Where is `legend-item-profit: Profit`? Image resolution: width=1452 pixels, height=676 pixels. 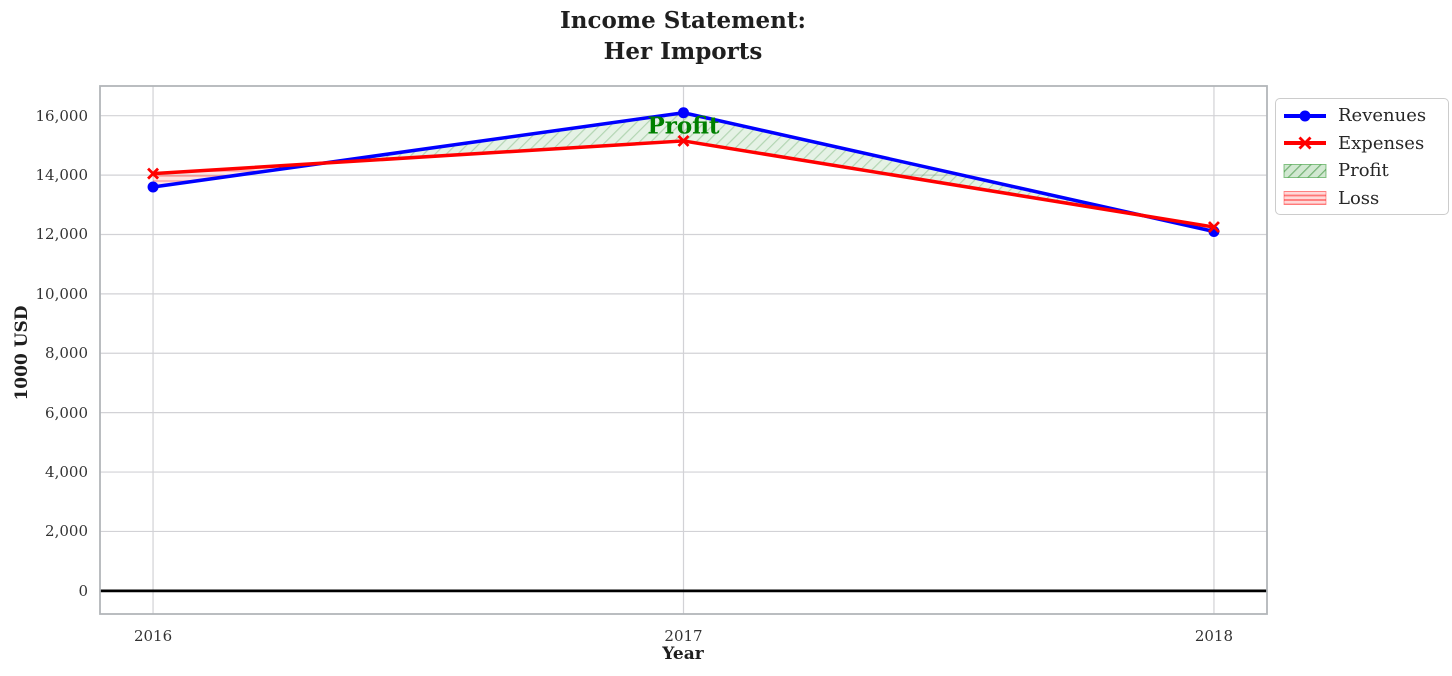
legend-item-profit: Profit is located at coordinates (1362, 171).